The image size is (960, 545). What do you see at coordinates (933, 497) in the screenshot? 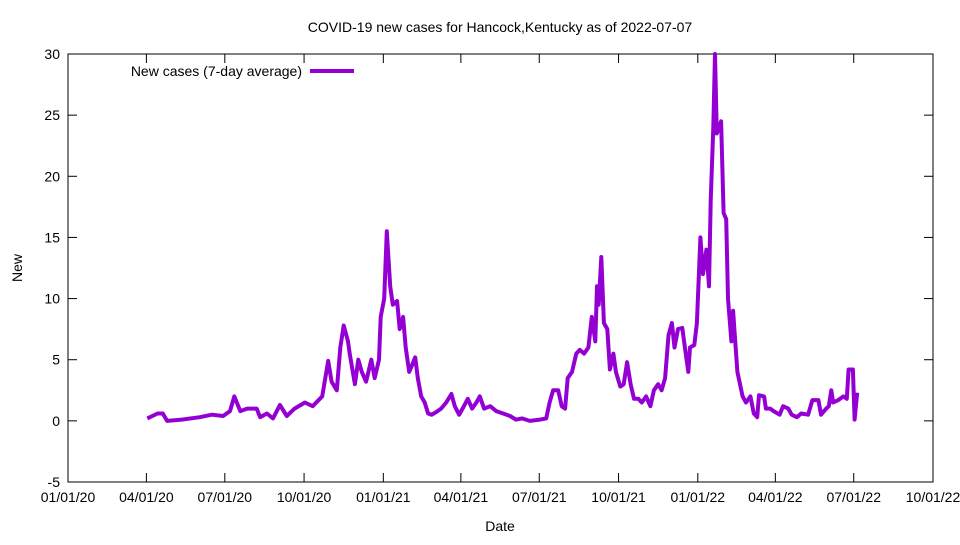
I see `x-tick-label: 10/01/22` at bounding box center [933, 497].